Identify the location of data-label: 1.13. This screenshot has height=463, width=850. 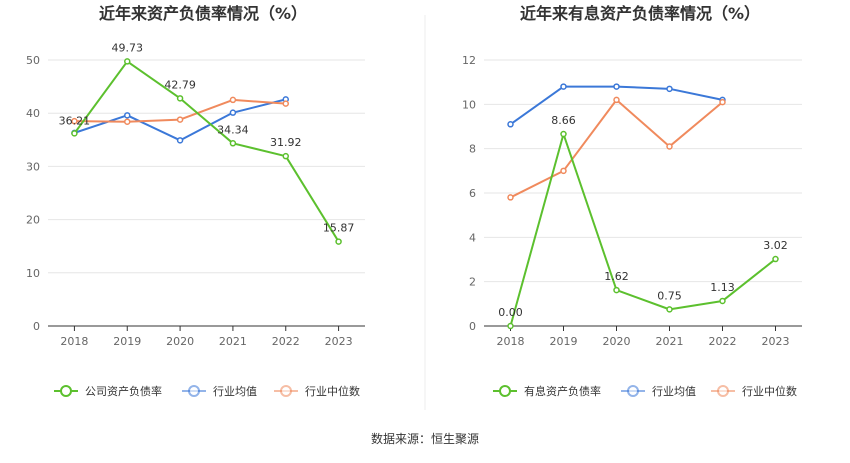
(722, 287).